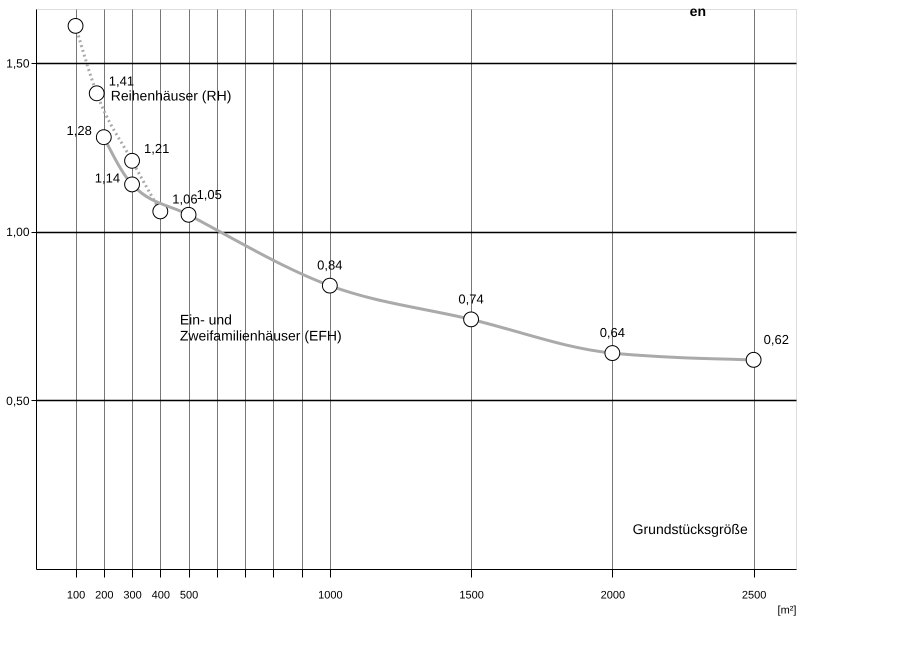 The width and height of the screenshot is (913, 668). Describe the element at coordinates (613, 596) in the screenshot. I see `x-tick-label: 2000` at that location.